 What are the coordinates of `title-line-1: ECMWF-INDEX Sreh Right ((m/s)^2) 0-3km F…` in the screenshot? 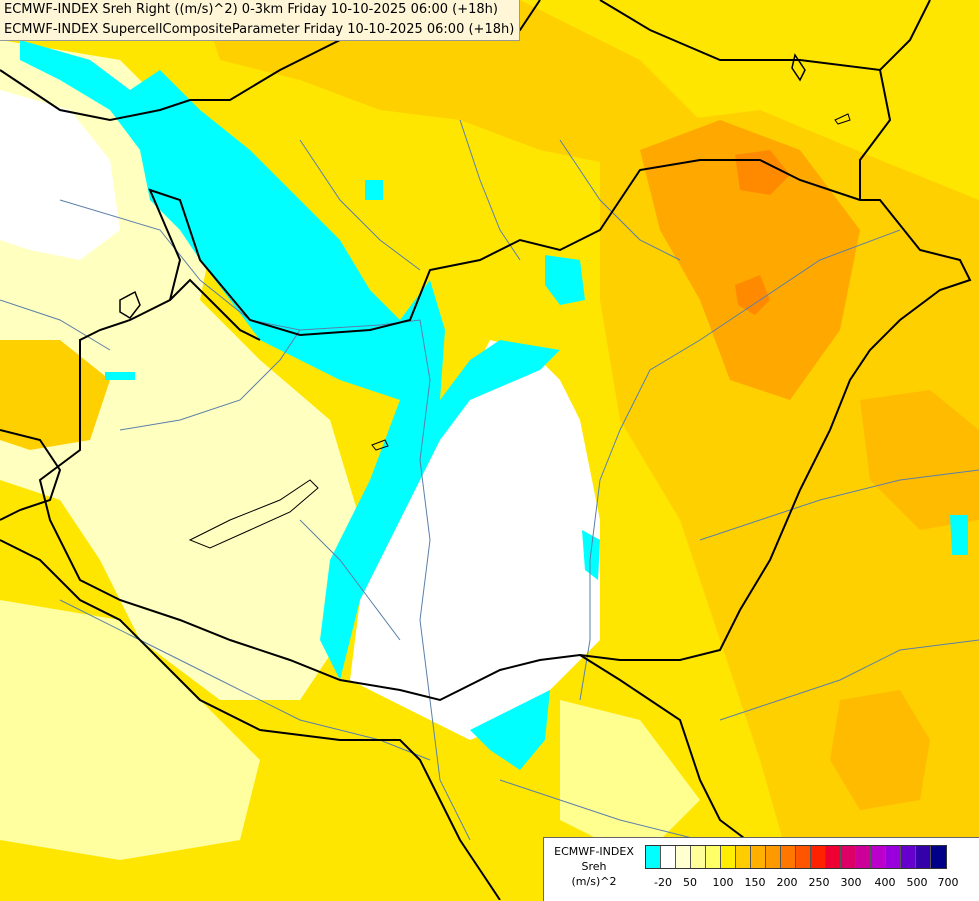 It's located at (251, 9).